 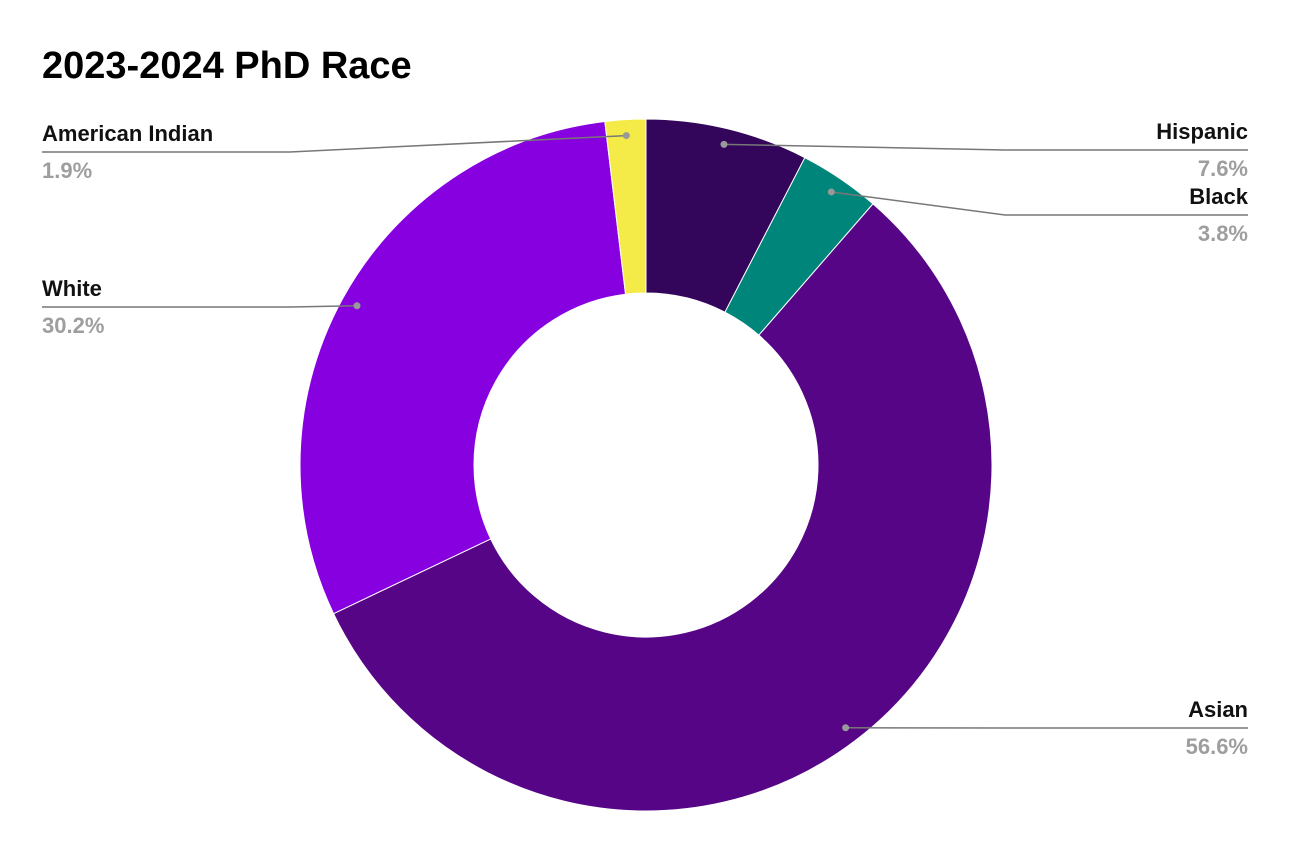 What do you see at coordinates (1218, 196) in the screenshot?
I see `legend-label: Black` at bounding box center [1218, 196].